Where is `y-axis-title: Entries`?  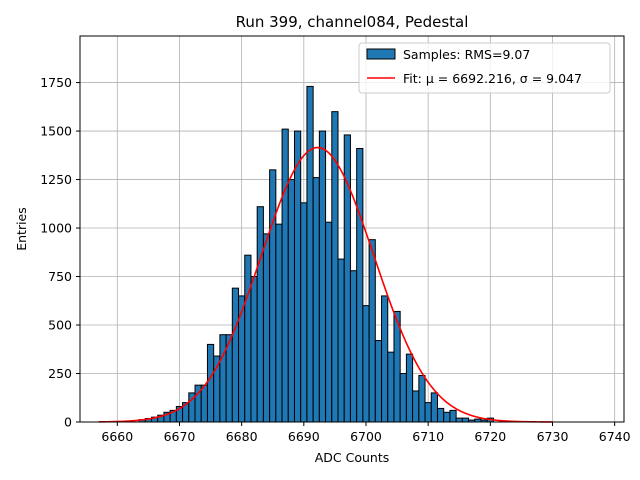
y-axis-title: Entries is located at coordinates (21, 229).